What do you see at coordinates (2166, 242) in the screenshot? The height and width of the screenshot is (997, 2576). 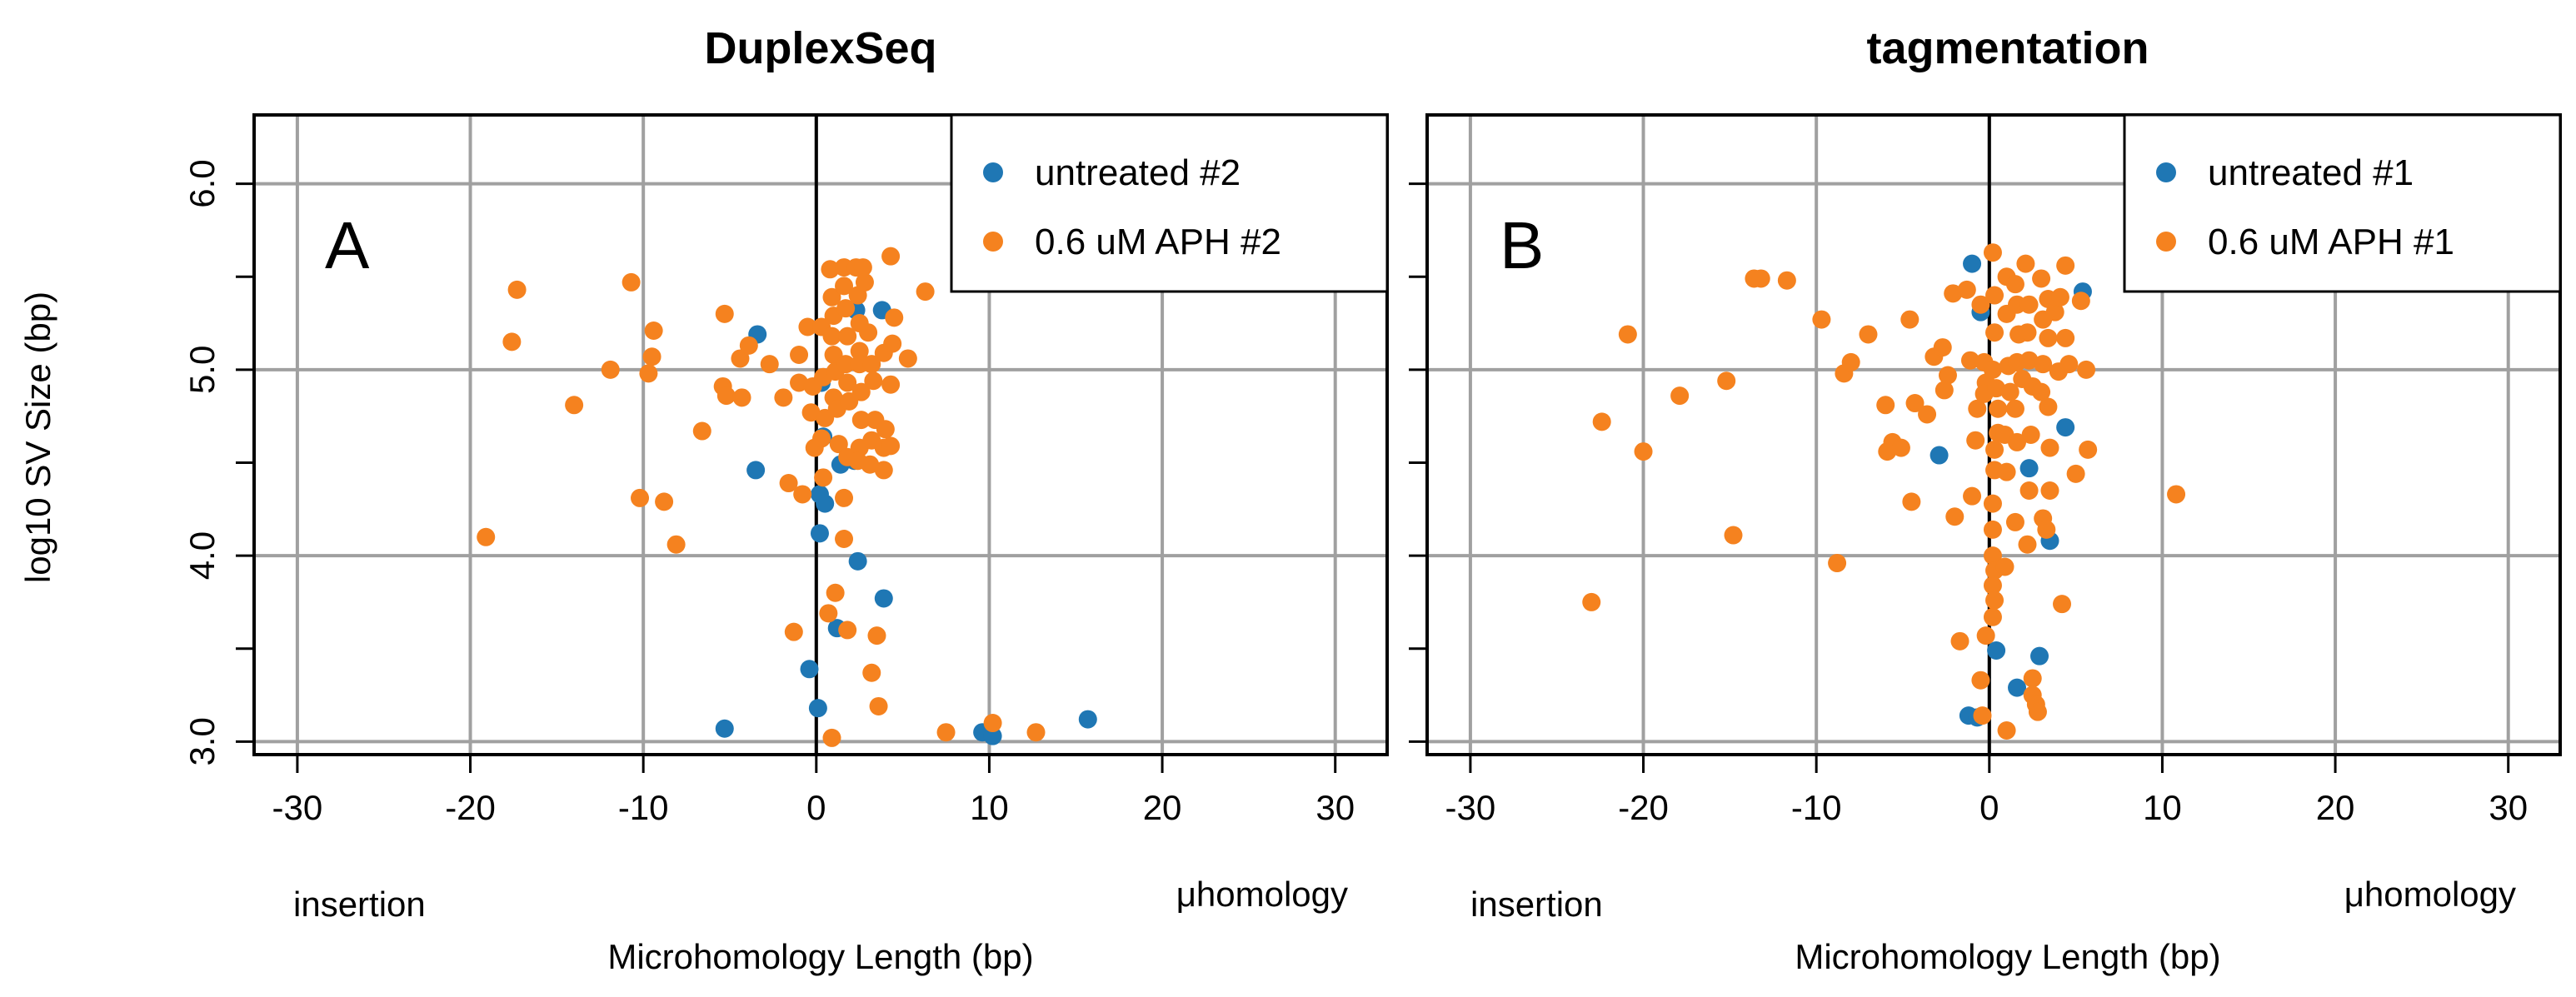 I see `panel-b-legend-marker-aph` at bounding box center [2166, 242].